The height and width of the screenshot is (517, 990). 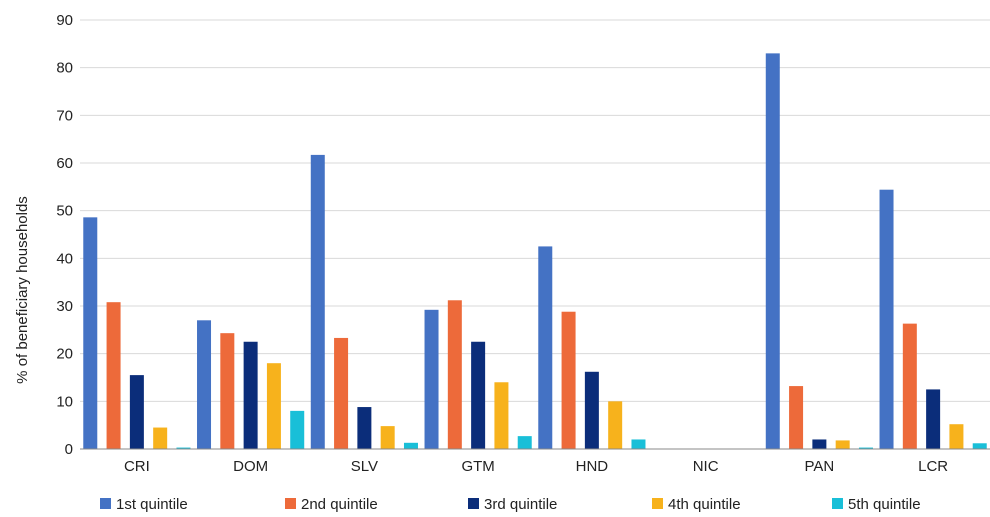 I want to click on legend-label: 5th quintile, so click(x=884, y=504).